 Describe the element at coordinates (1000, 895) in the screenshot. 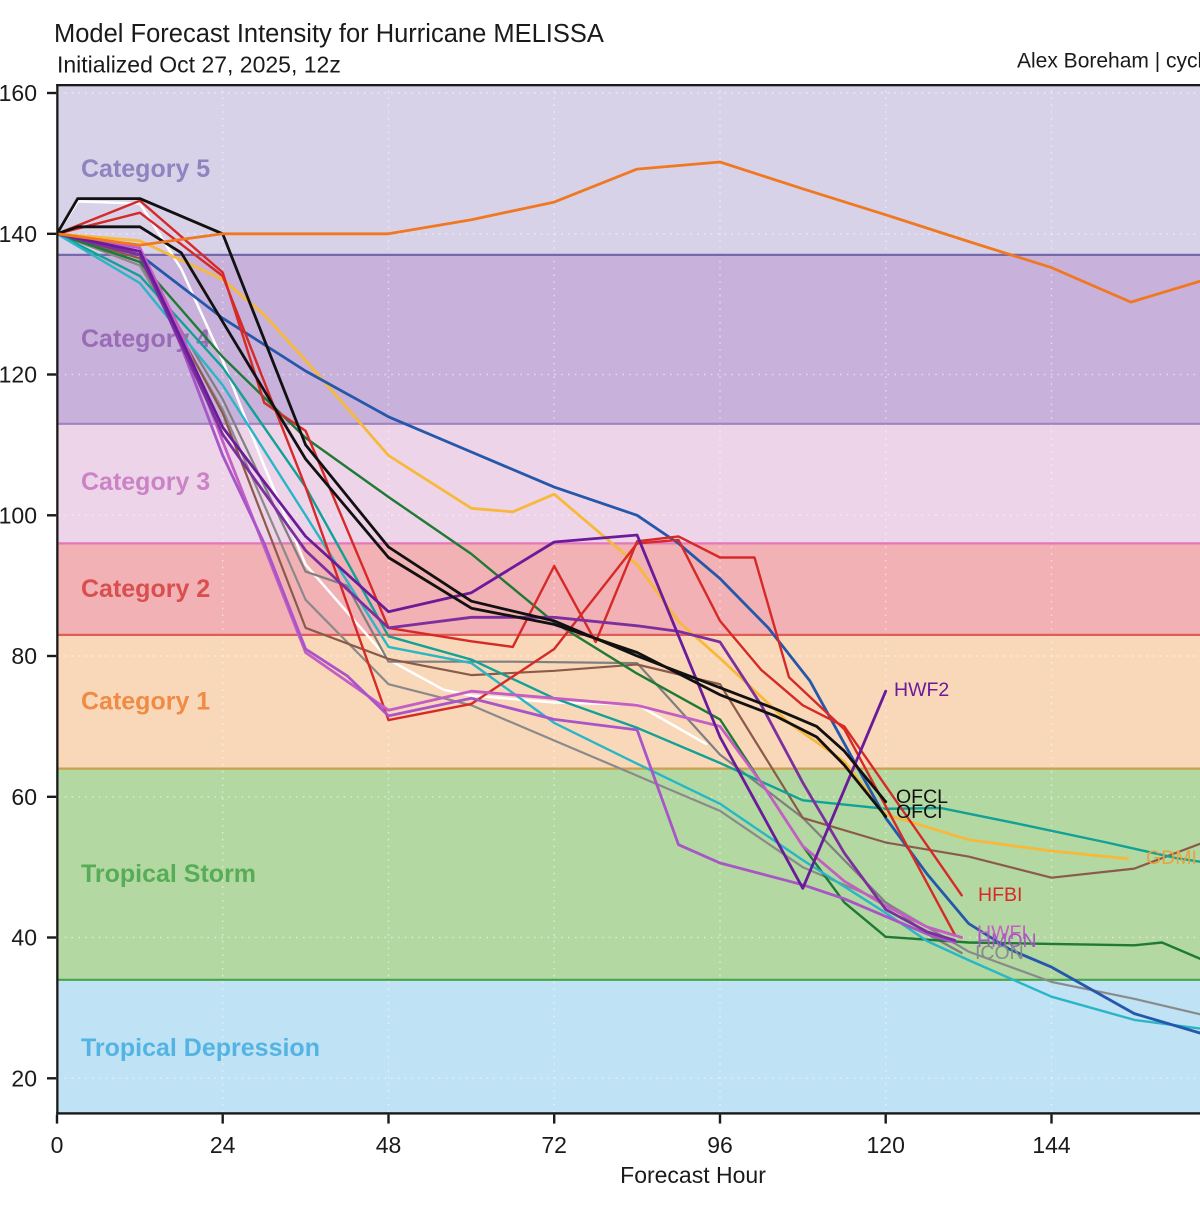

I see `svg-text: HFBI` at that location.